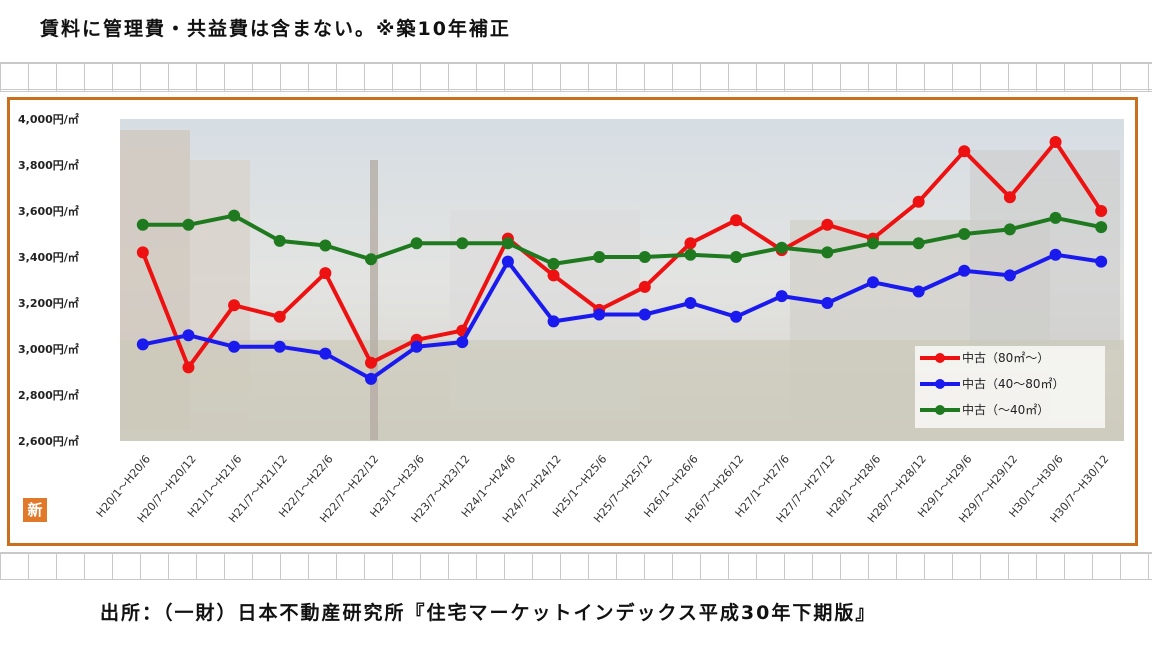  I want to click on y-tick-label: 2,600円/㎡, so click(48, 441).